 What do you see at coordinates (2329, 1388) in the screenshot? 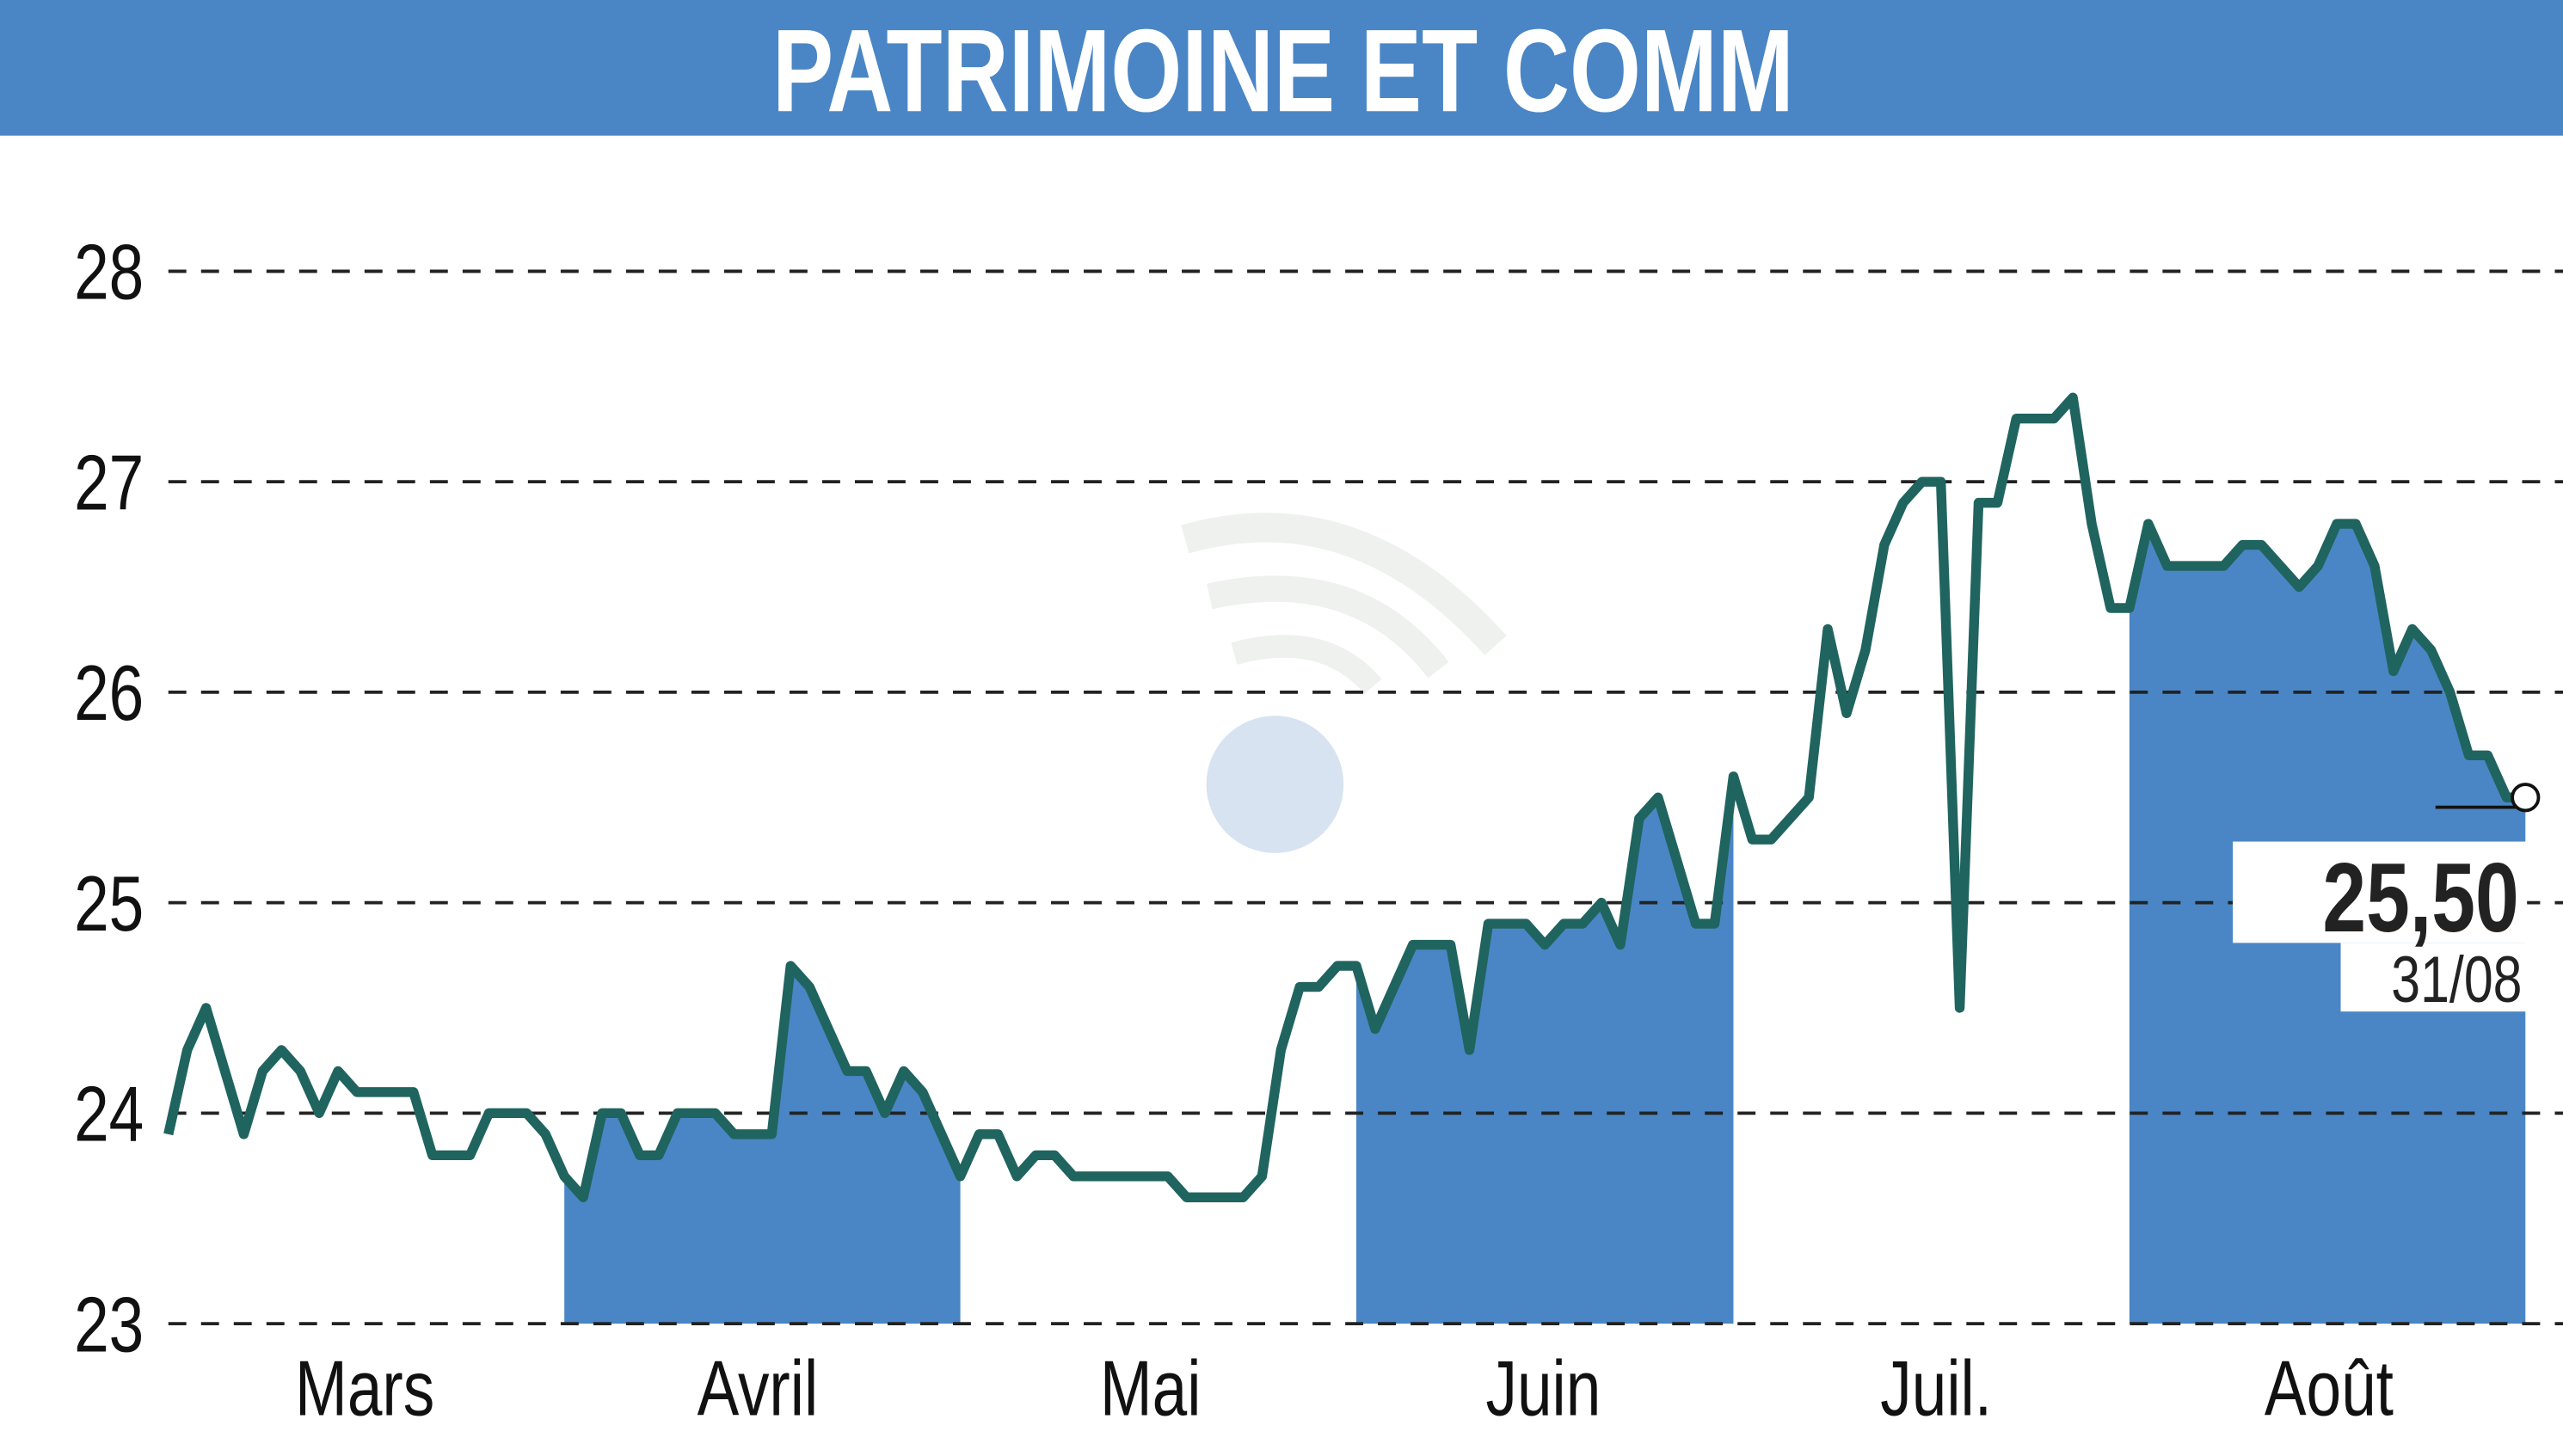
I see `x-tick-label: Août` at bounding box center [2329, 1388].